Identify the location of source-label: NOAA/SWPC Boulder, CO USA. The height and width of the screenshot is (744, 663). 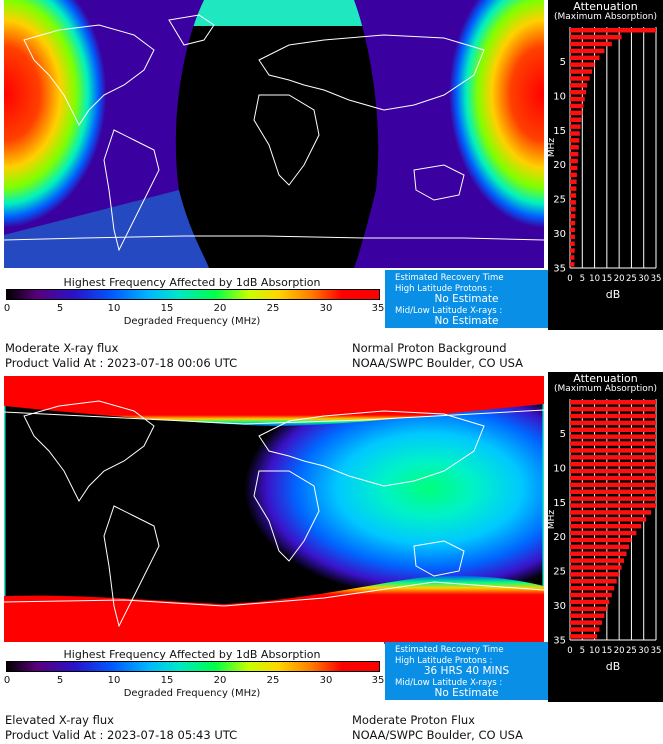
(438, 363).